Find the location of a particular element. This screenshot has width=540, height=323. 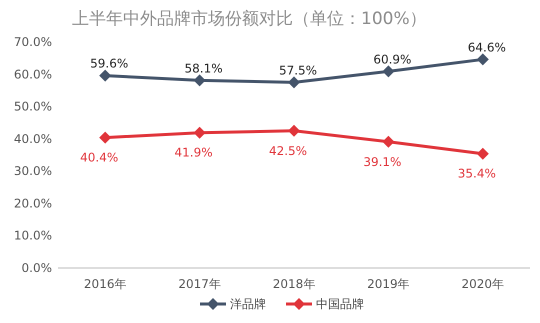

data-label: 59.6% is located at coordinates (109, 63).